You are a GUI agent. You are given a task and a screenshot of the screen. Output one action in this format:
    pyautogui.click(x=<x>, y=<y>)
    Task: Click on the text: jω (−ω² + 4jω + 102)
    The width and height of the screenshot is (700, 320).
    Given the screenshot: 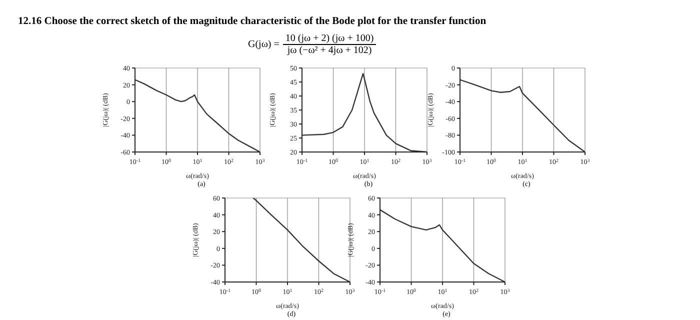 What is the action you would take?
    pyautogui.click(x=329, y=50)
    